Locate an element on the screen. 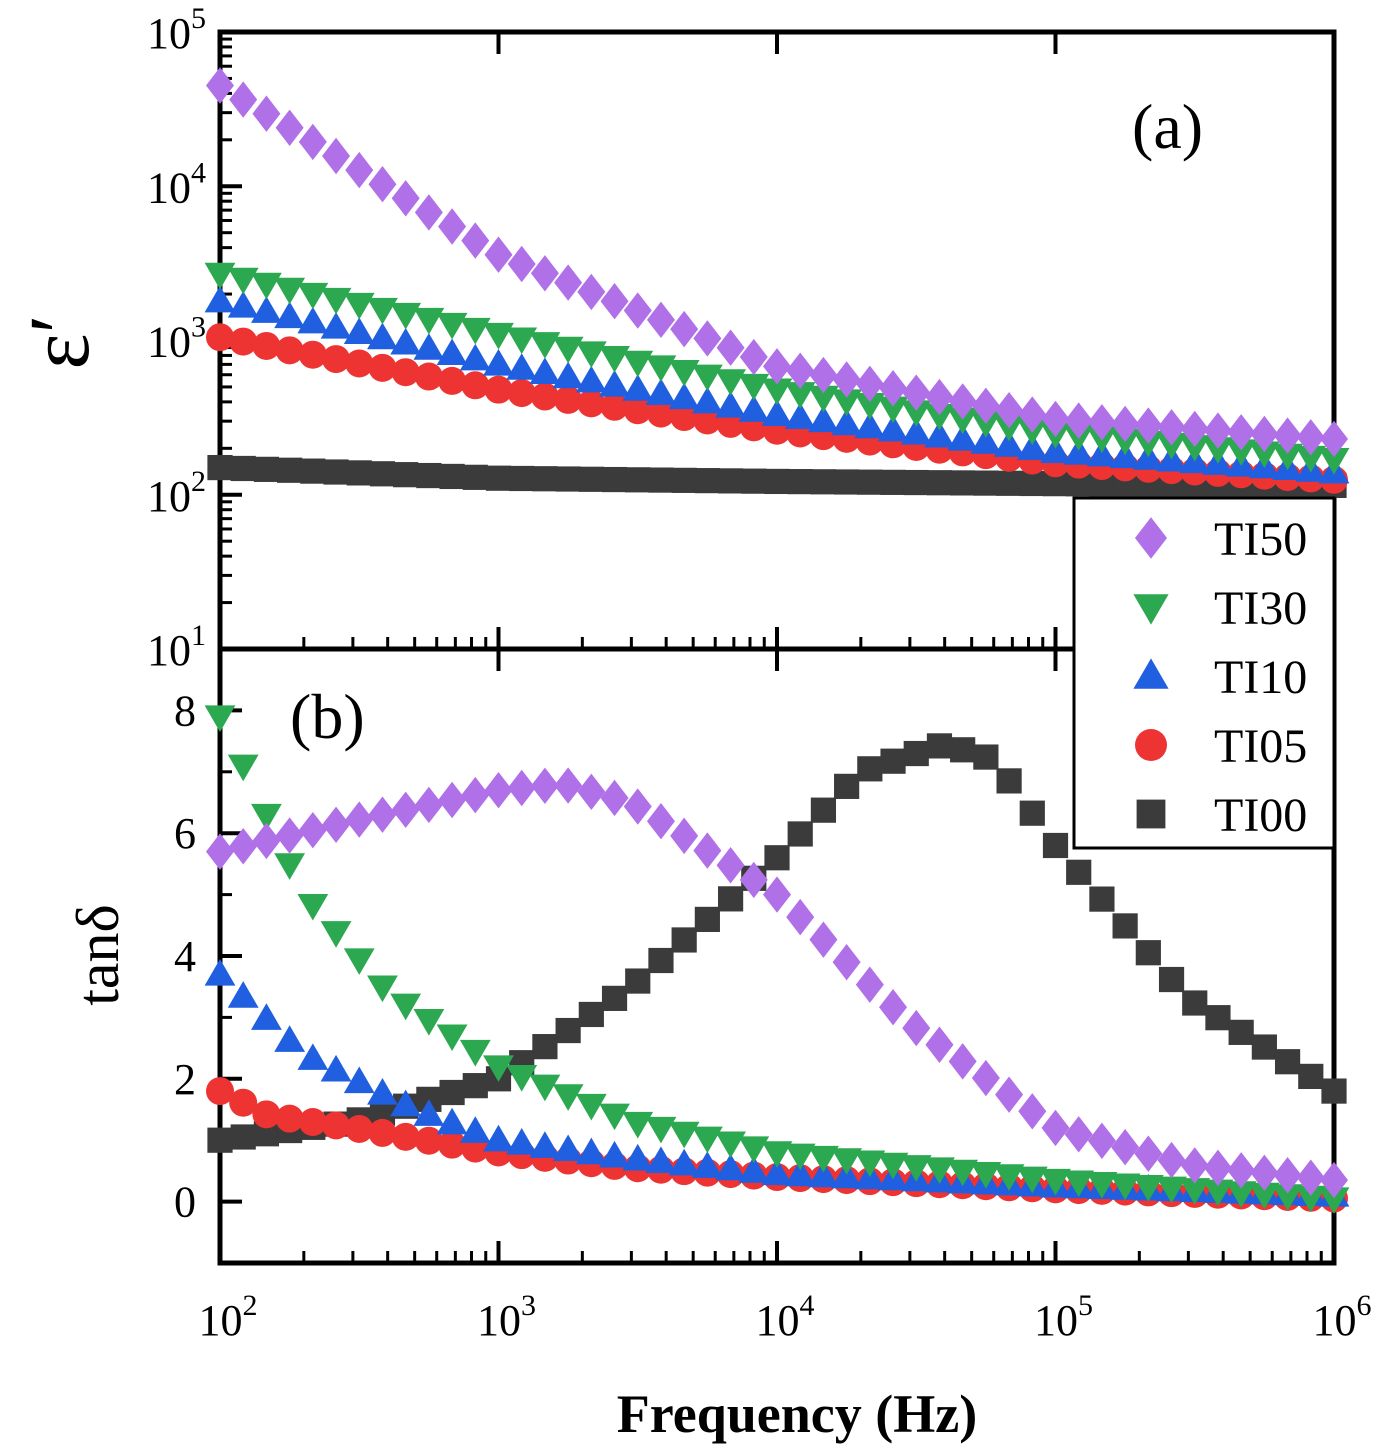 This screenshot has height=1455, width=1378. y-tick-label: 10⁴ is located at coordinates (176, 184).